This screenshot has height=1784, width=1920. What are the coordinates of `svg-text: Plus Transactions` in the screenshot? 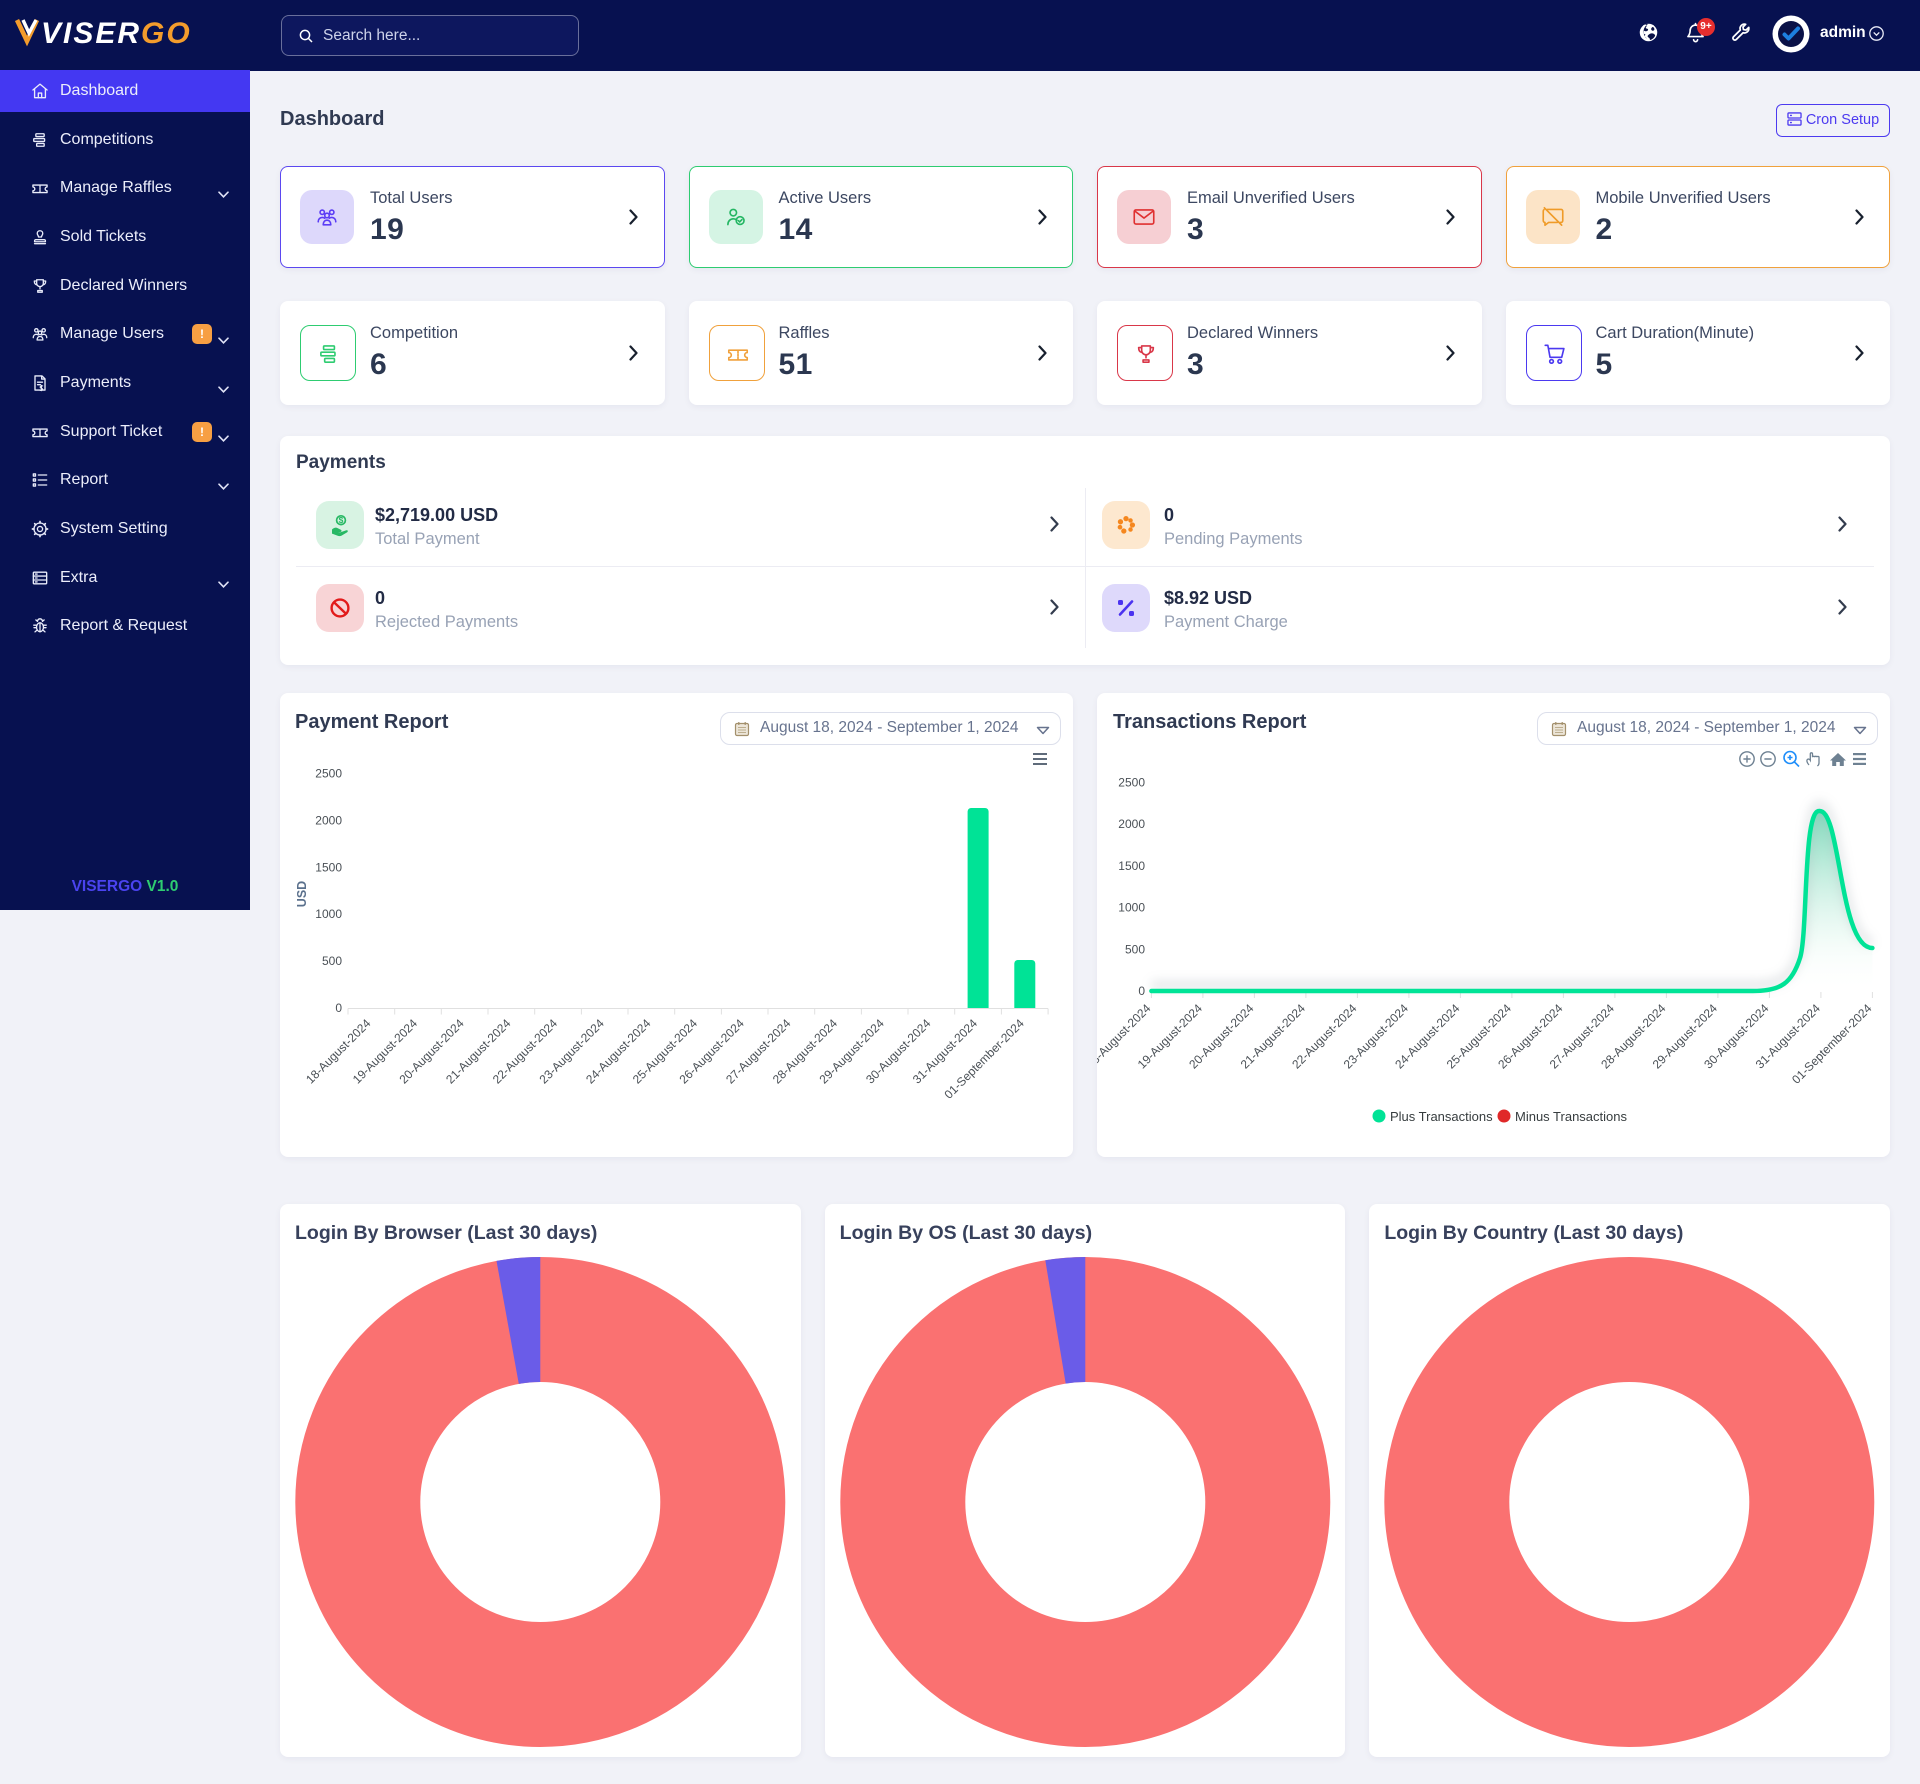 It's located at (1441, 1116).